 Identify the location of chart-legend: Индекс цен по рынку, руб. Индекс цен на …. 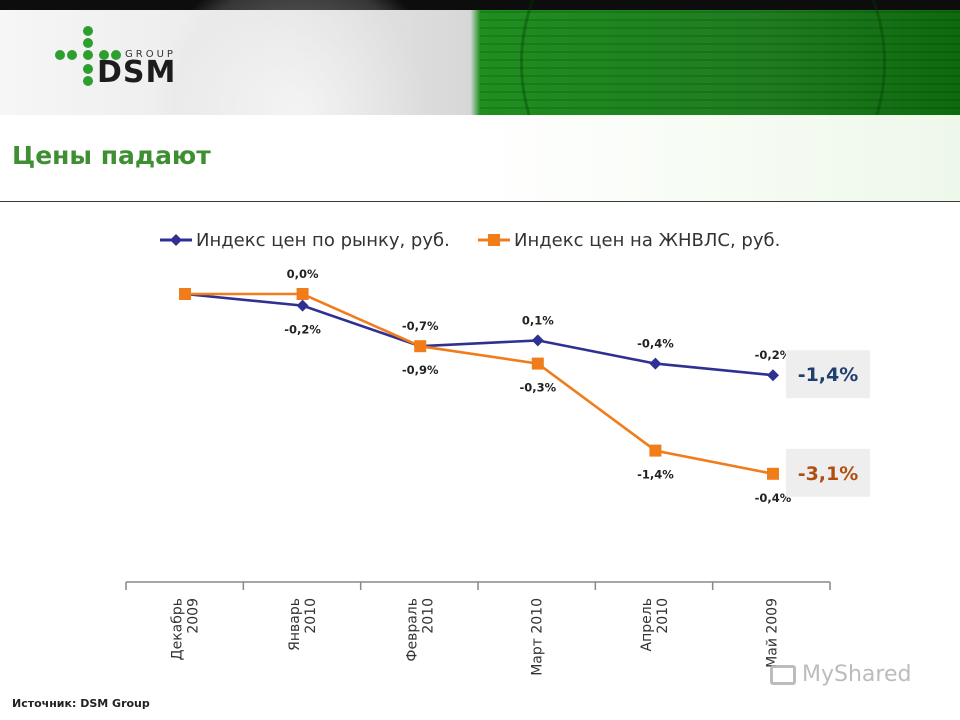
(470, 240).